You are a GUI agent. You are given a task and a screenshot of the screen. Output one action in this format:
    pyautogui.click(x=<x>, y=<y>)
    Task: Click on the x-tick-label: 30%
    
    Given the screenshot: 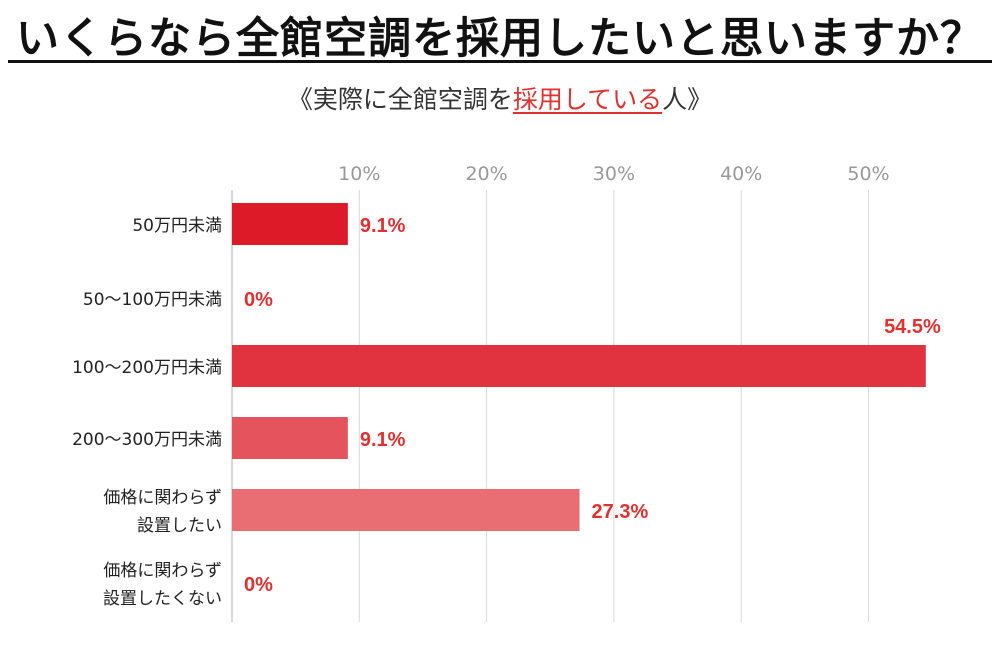 What is the action you would take?
    pyautogui.click(x=614, y=174)
    